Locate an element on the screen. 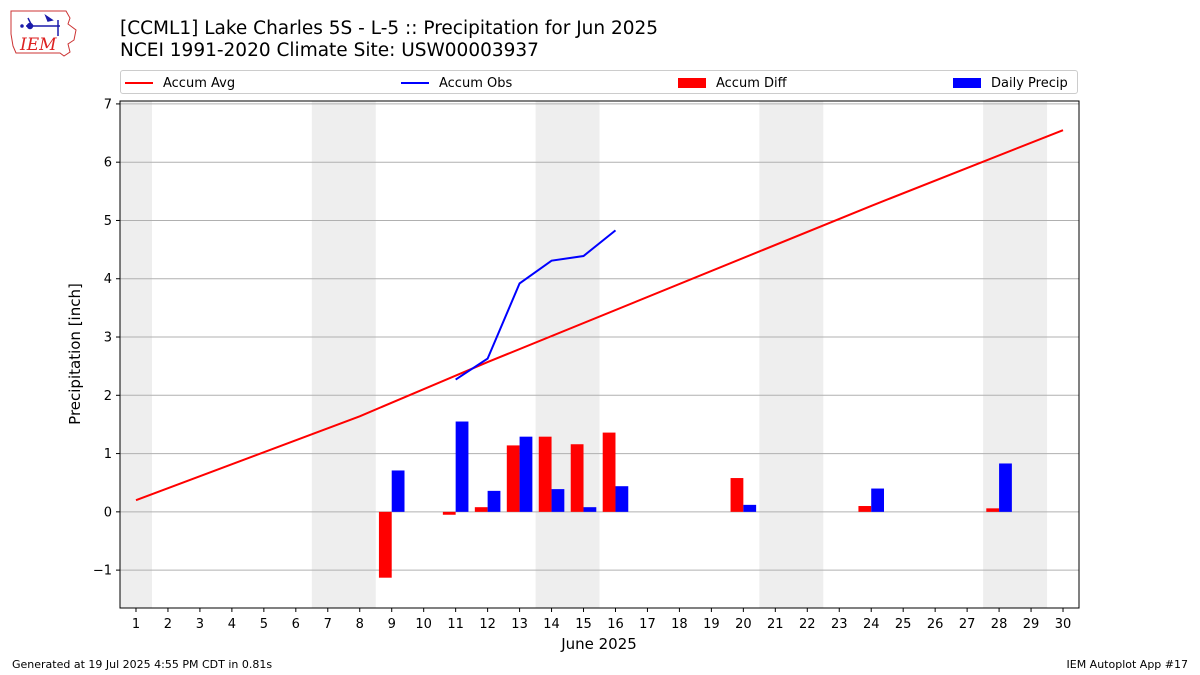 Image resolution: width=1200 pixels, height=675 pixels. logo-text: IEM is located at coordinates (38, 45).